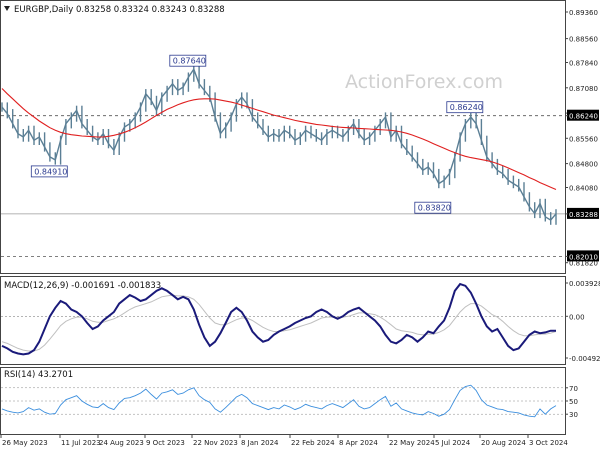  I want to click on watermark: ActionForex.com, so click(424, 82).